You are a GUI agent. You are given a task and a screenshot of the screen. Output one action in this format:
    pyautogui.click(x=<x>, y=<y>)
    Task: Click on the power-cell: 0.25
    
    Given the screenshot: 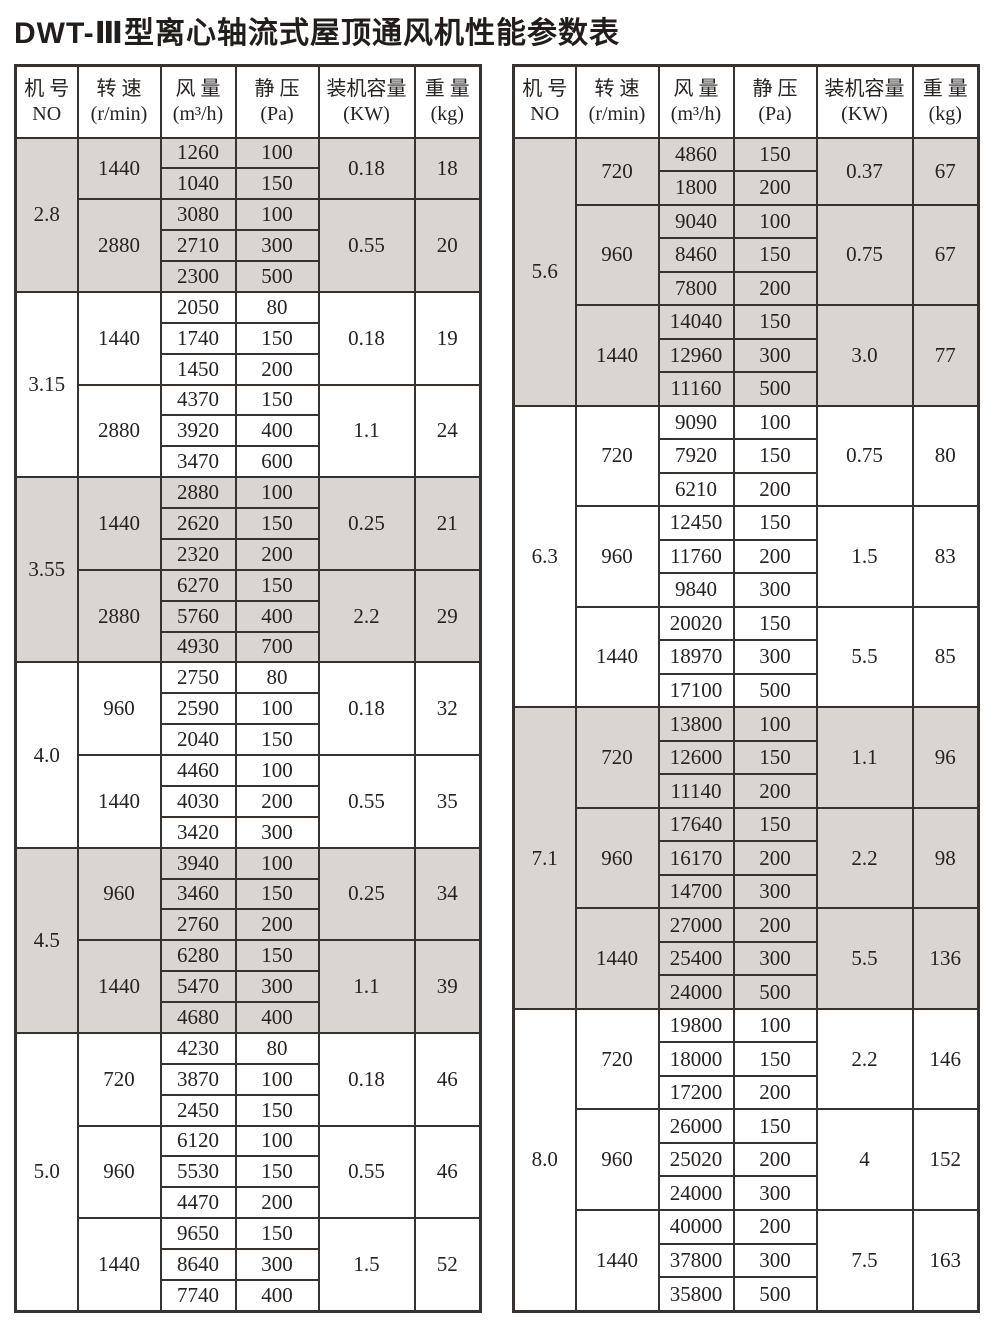 What is the action you would take?
    pyautogui.click(x=366, y=523)
    